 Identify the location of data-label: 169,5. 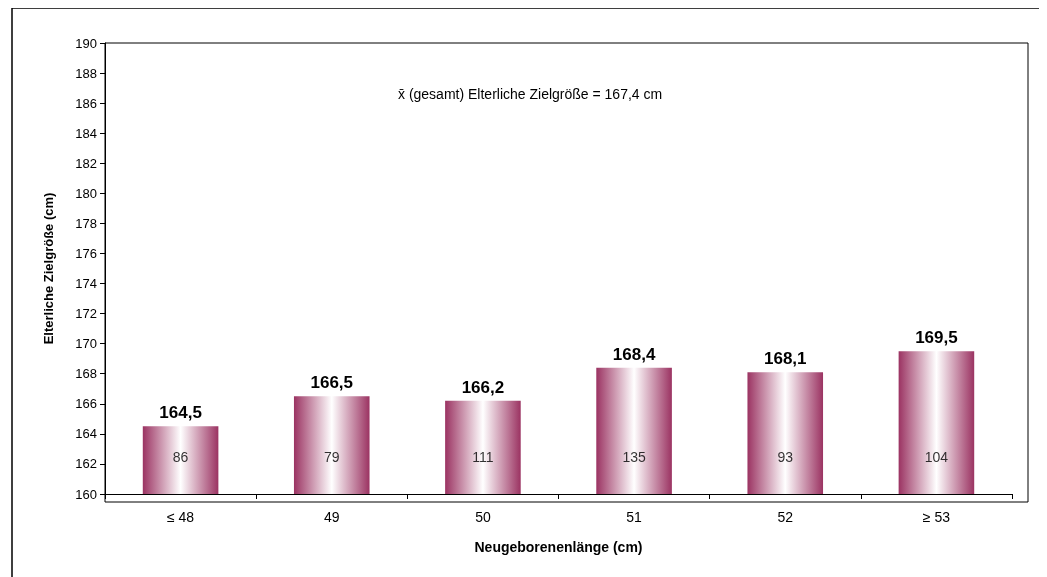
(936, 338).